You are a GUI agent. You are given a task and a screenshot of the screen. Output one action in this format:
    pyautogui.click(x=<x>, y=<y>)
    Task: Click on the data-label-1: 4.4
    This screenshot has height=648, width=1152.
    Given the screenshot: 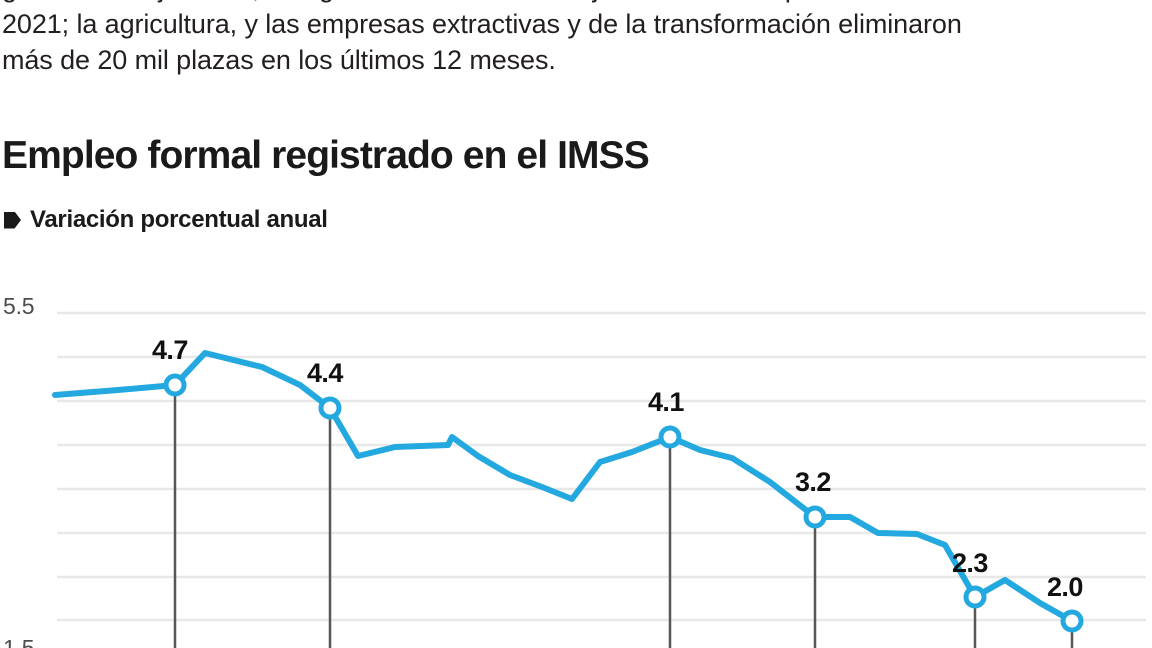 What is the action you would take?
    pyautogui.click(x=325, y=373)
    